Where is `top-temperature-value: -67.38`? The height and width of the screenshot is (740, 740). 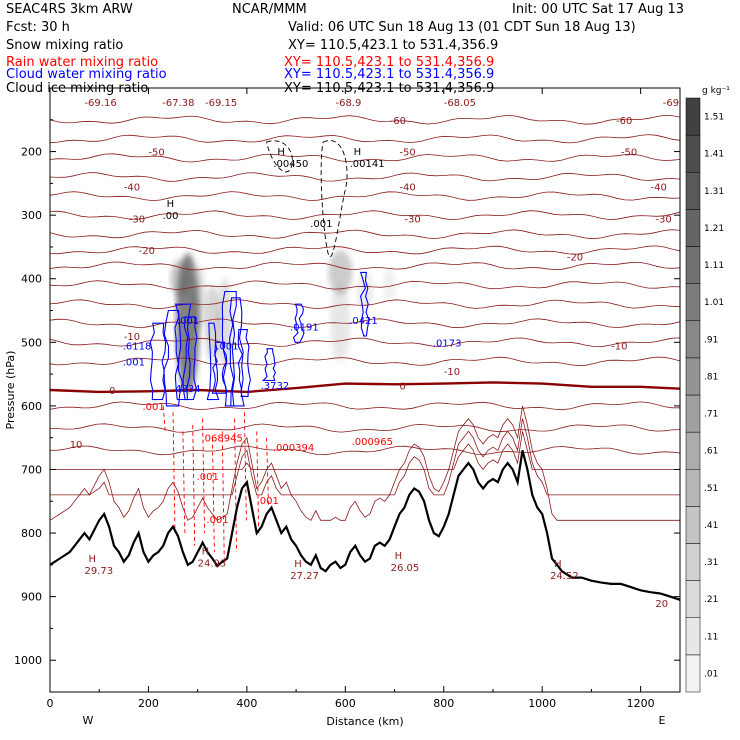 top-temperature-value: -67.38 is located at coordinates (178, 103).